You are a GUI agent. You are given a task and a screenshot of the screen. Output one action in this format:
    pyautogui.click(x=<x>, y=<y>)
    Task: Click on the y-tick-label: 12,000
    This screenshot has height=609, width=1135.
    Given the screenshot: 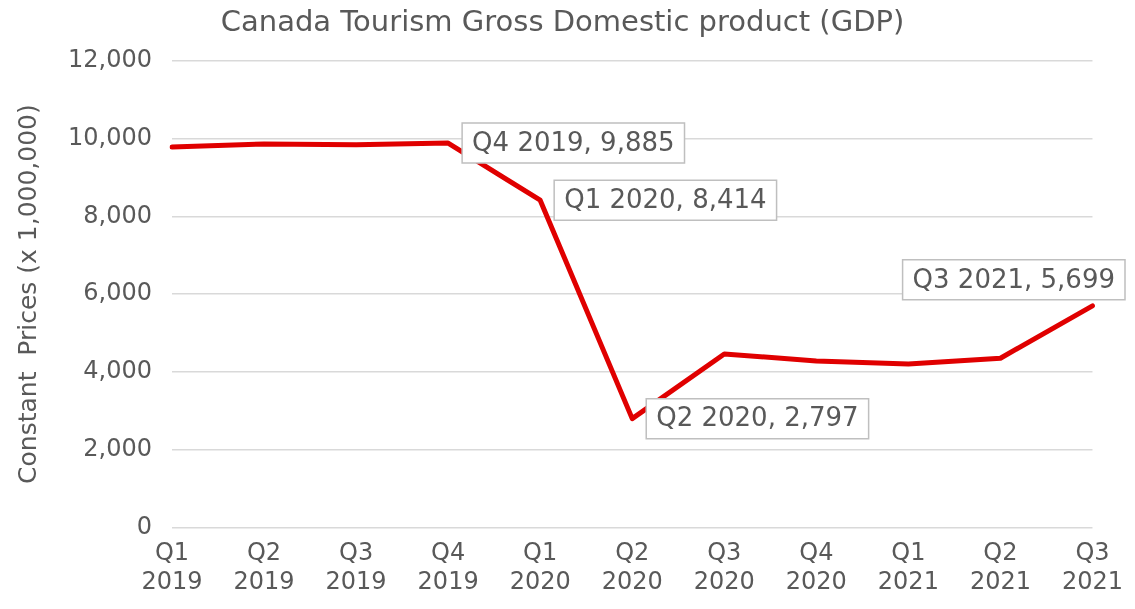 What is the action you would take?
    pyautogui.click(x=109, y=59)
    